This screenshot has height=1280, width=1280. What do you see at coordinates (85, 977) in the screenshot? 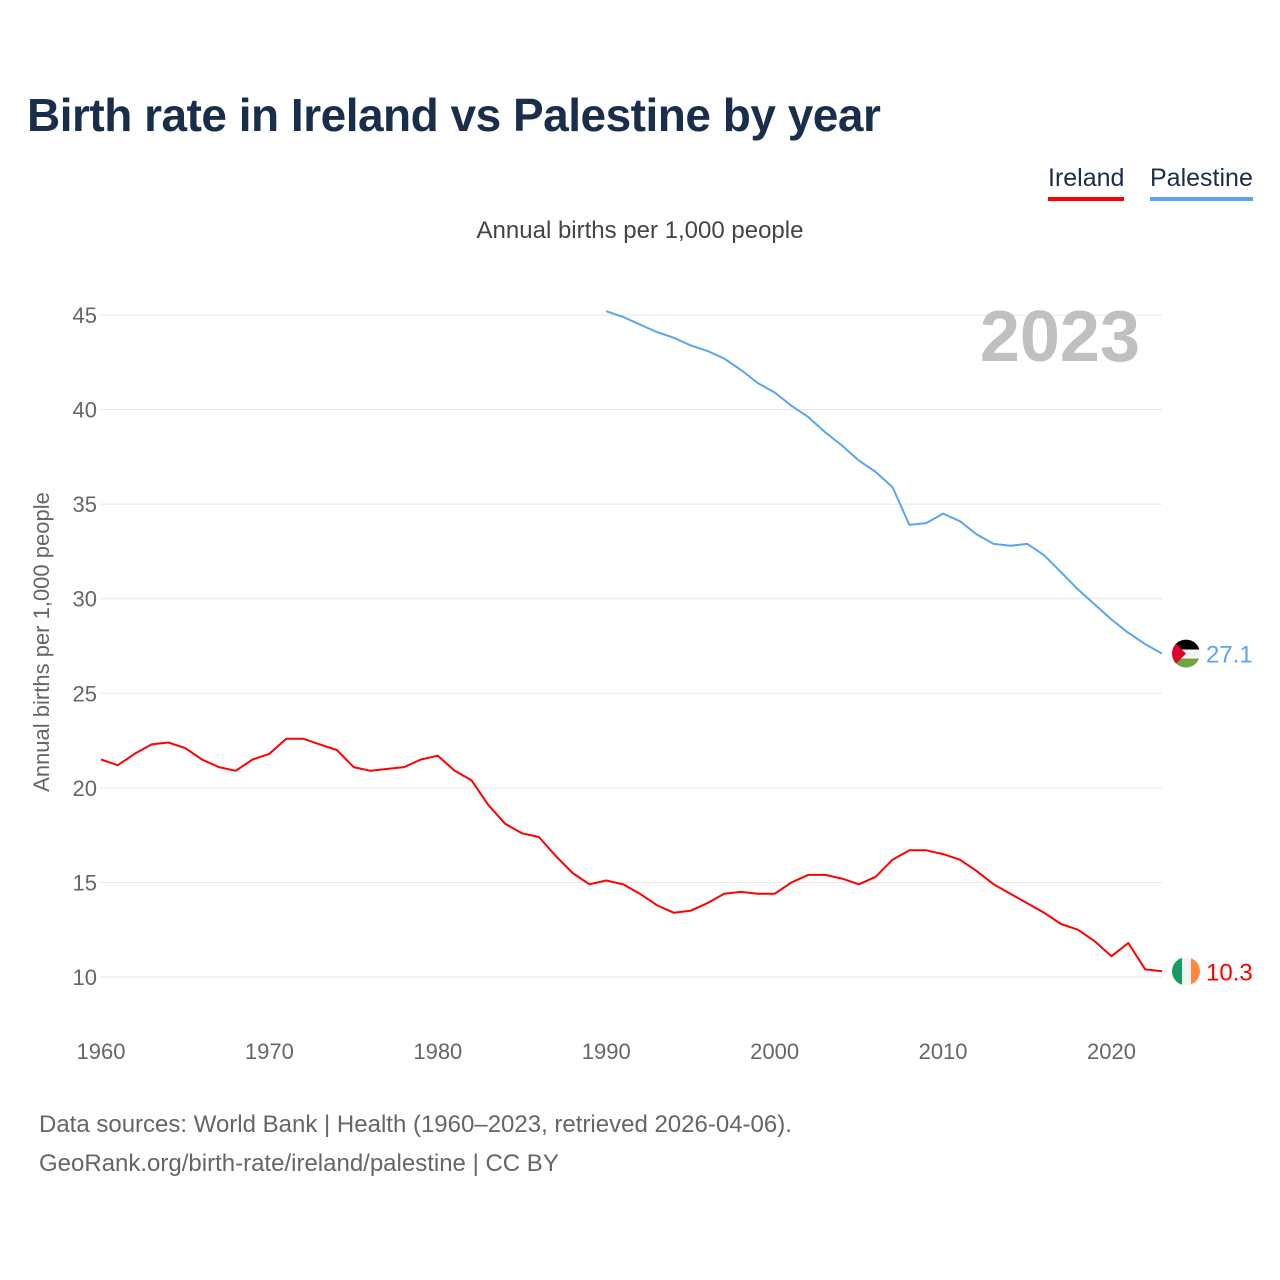
I see `y-tick-label: 10` at bounding box center [85, 977].